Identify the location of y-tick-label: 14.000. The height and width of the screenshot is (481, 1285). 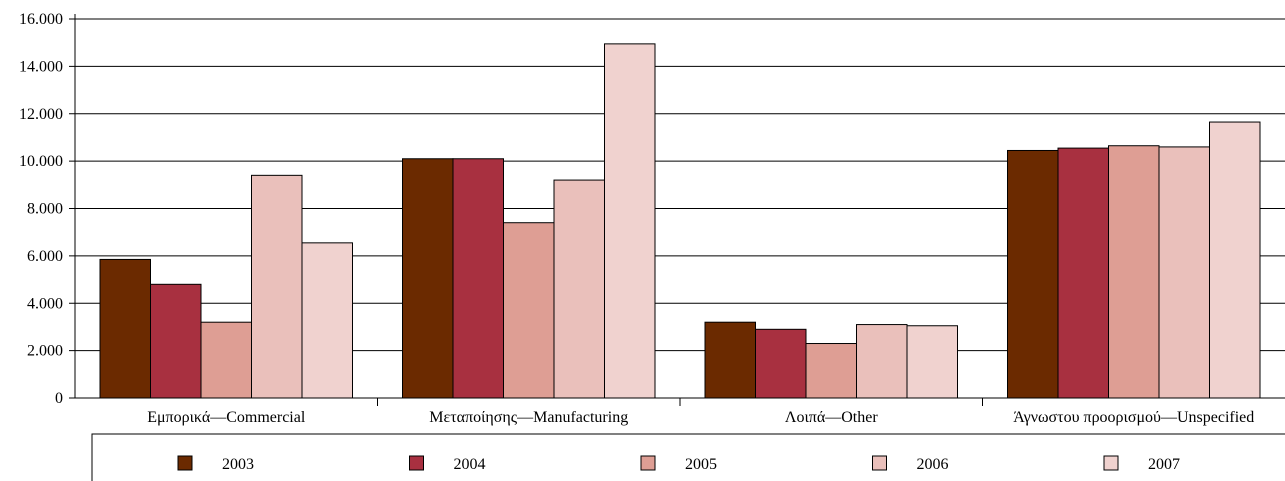
(41, 66).